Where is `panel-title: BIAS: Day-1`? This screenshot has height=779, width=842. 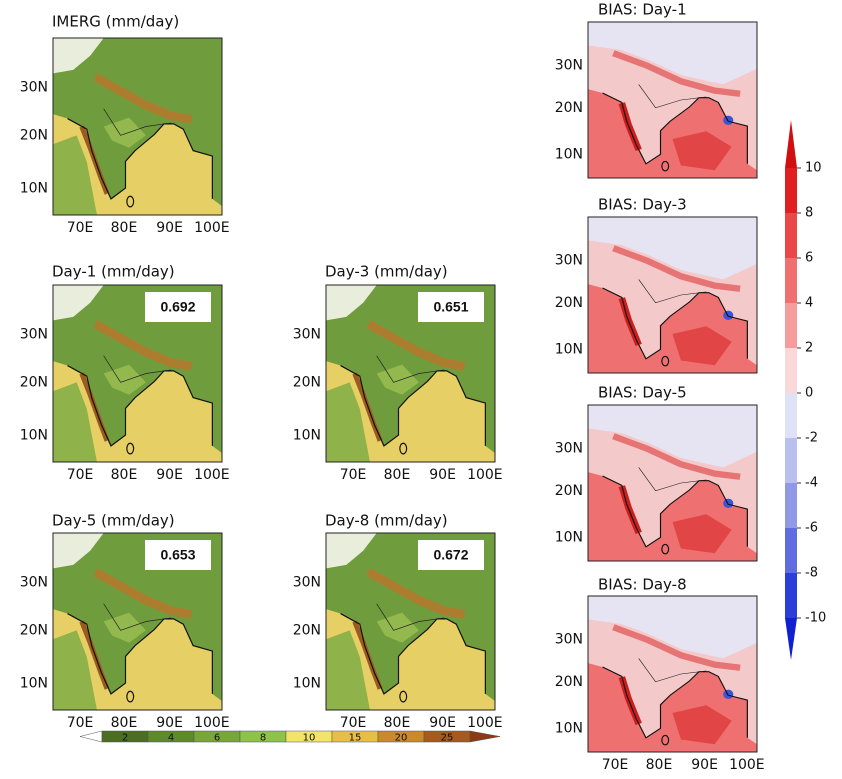 panel-title: BIAS: Day-1 is located at coordinates (642, 10).